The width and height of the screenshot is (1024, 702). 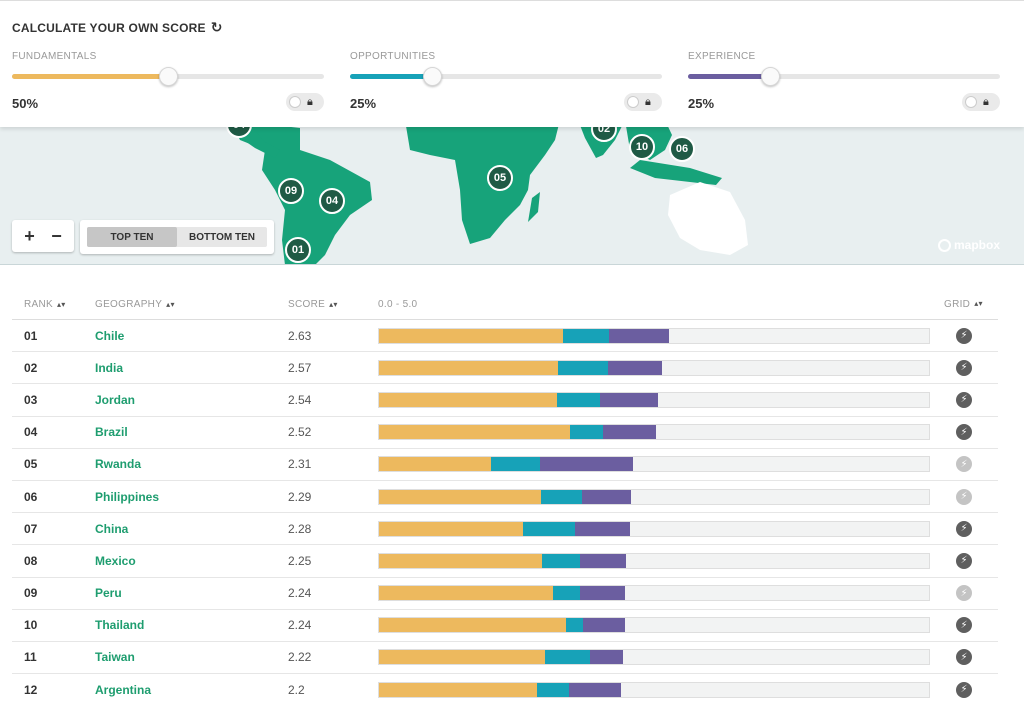 What do you see at coordinates (505, 465) in the screenshot?
I see `table-row: 05 Rwanda 2.31 ⚡︎` at bounding box center [505, 465].